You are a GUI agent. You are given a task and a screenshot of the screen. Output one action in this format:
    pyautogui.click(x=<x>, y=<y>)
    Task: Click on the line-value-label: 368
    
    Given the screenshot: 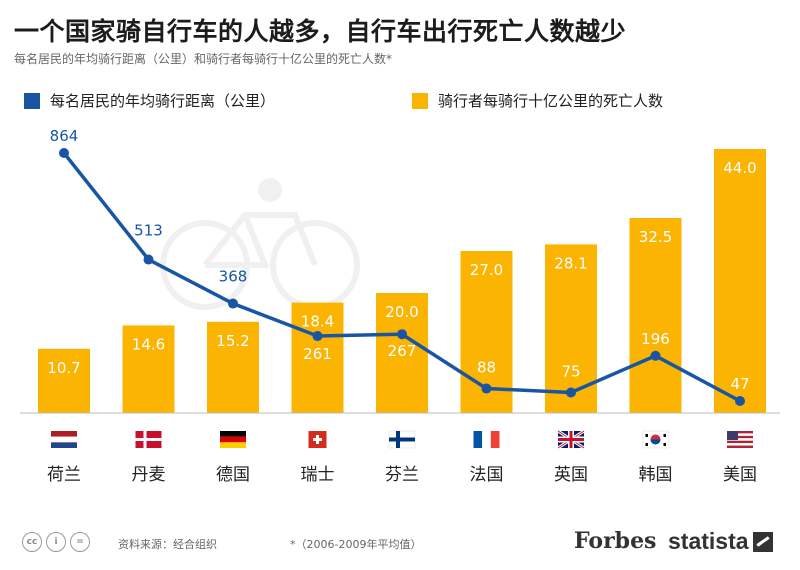 What is the action you would take?
    pyautogui.click(x=233, y=277)
    